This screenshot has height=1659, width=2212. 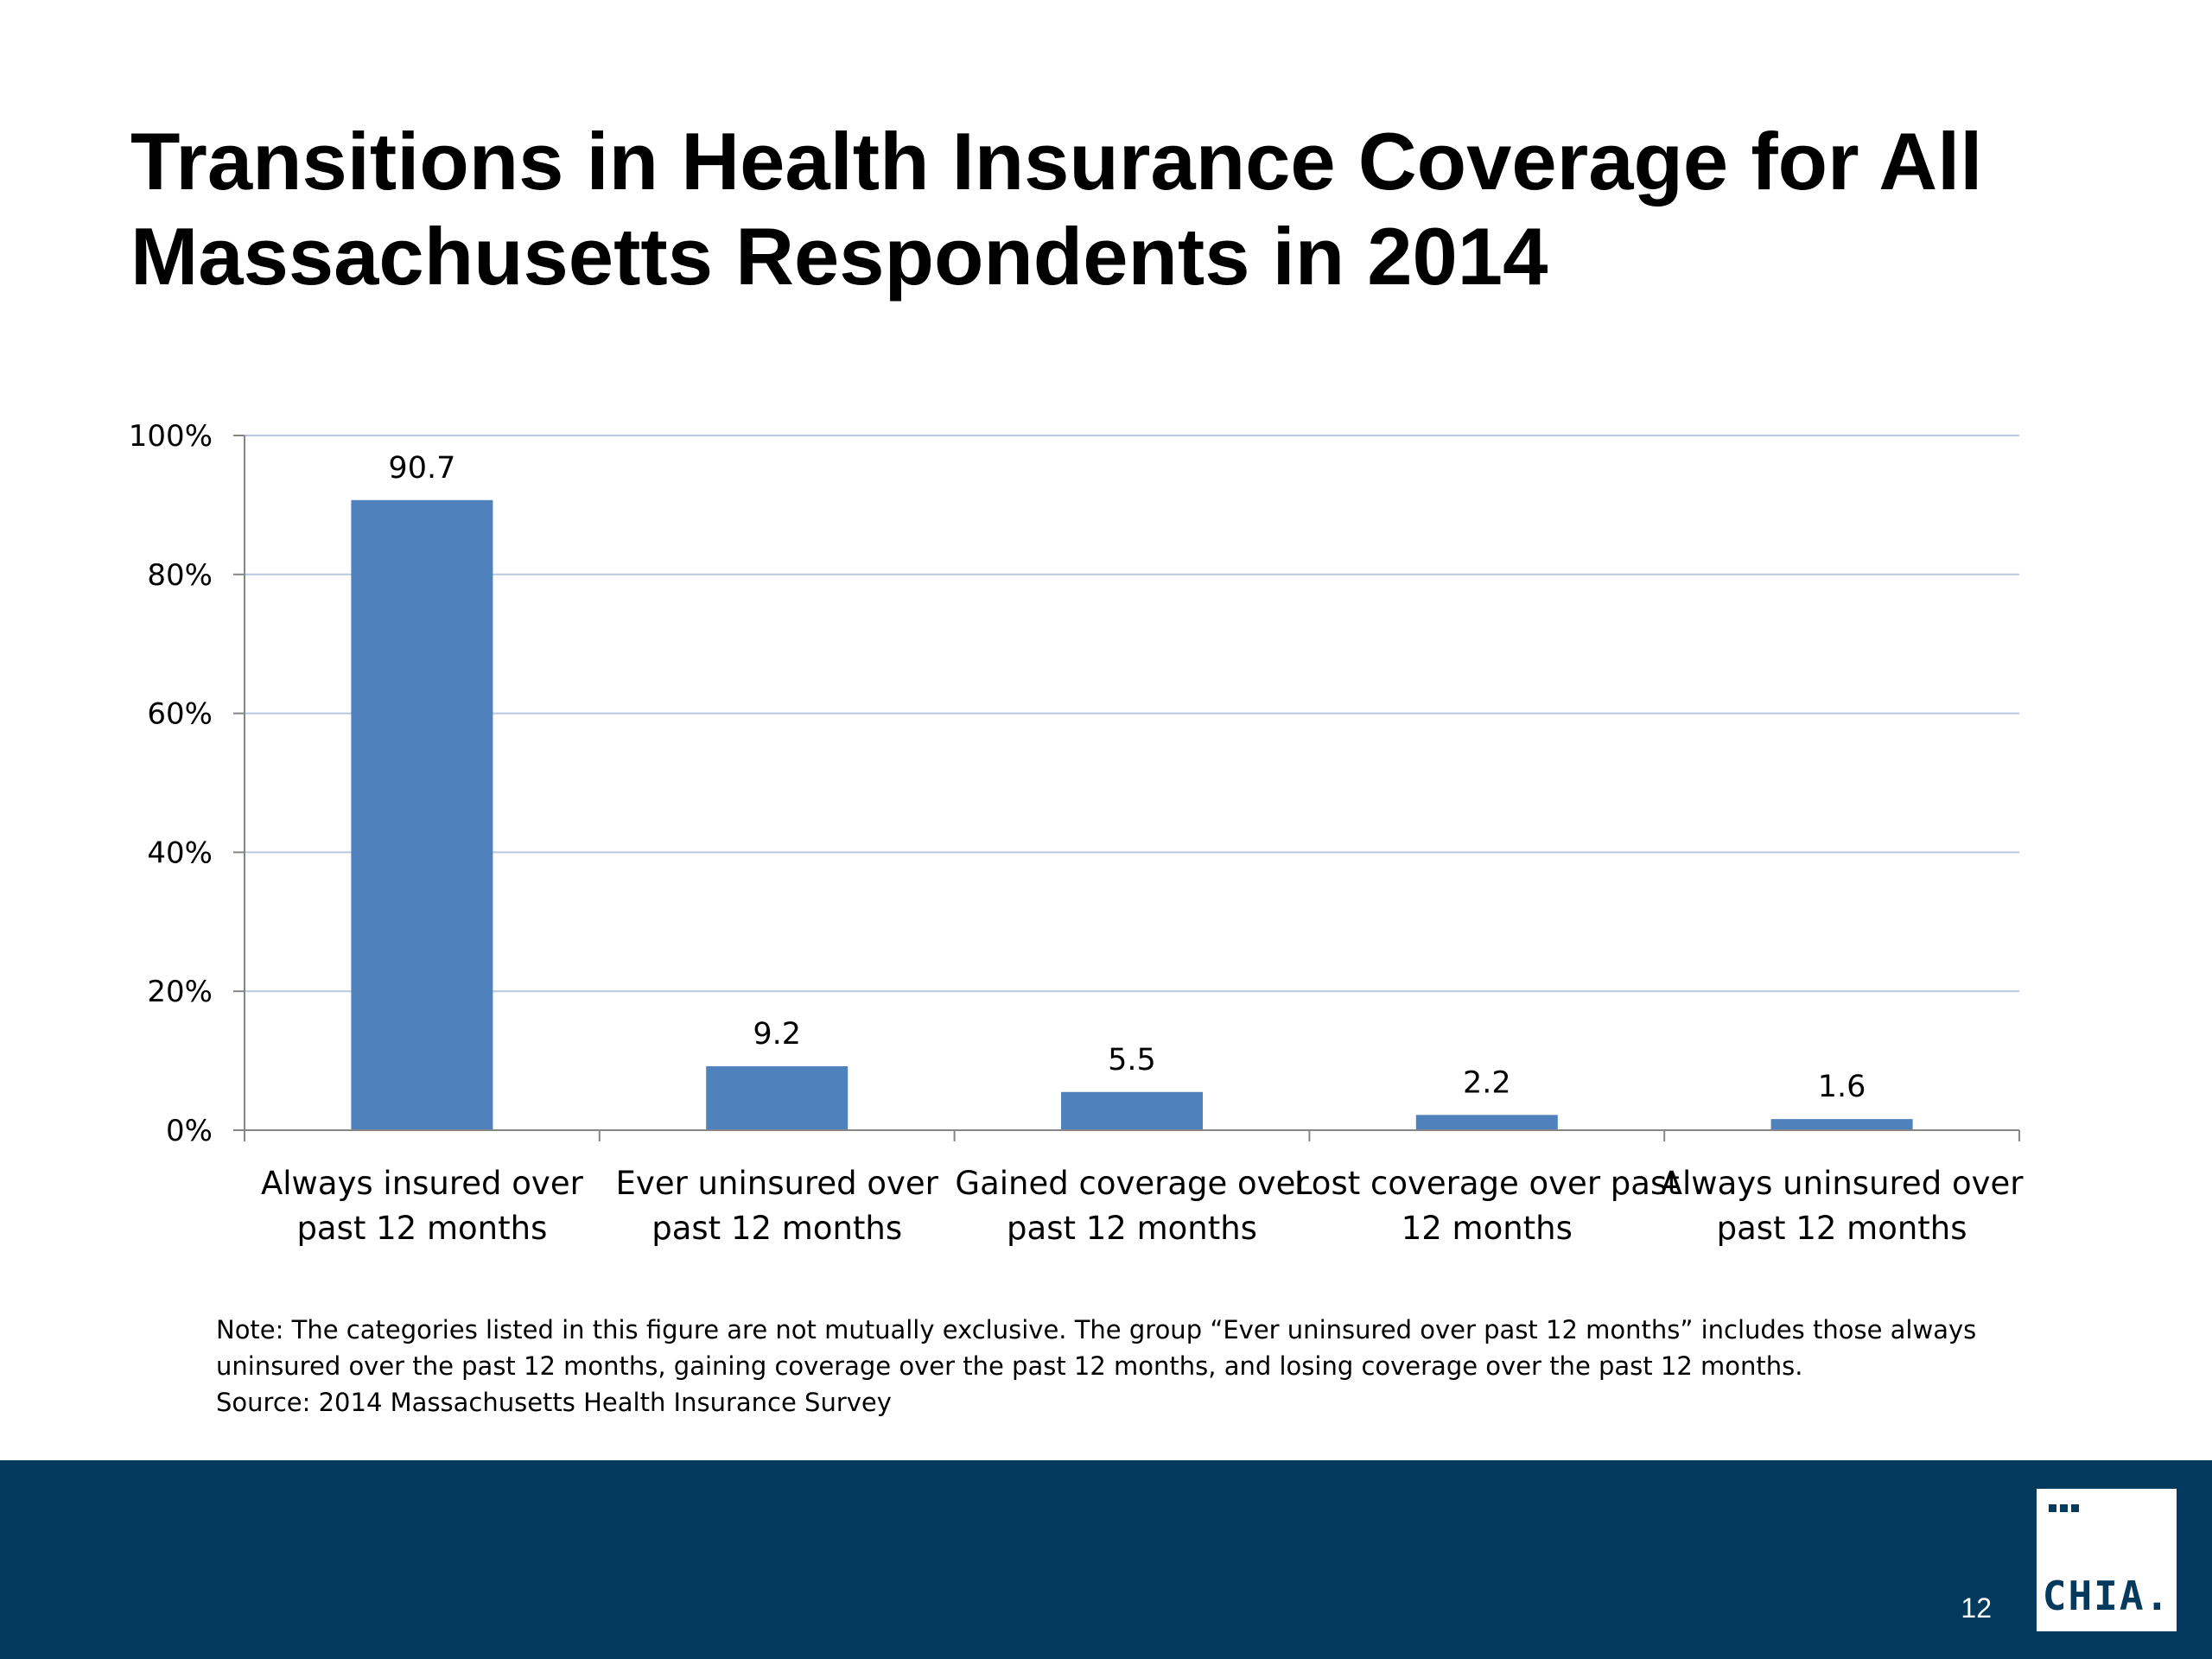 I want to click on y-tick-label: 20%, so click(x=180, y=992).